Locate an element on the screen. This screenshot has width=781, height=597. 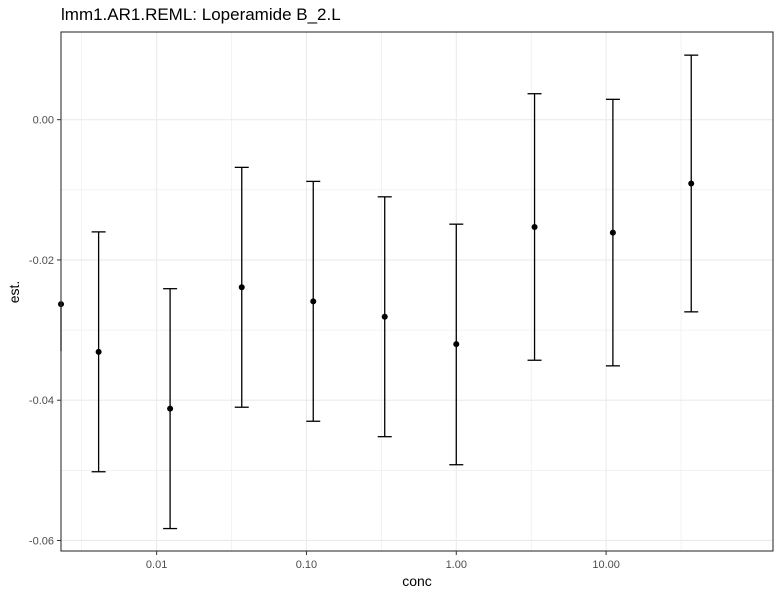
x-tick-label: 0.10 is located at coordinates (306, 565).